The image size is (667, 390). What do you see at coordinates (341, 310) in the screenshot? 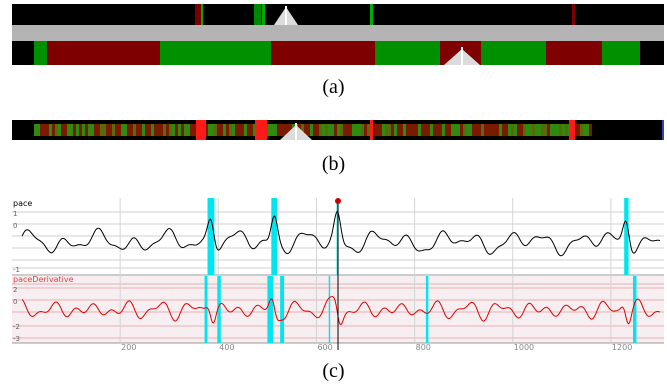
I see `pace-derivative-series-line` at bounding box center [341, 310].